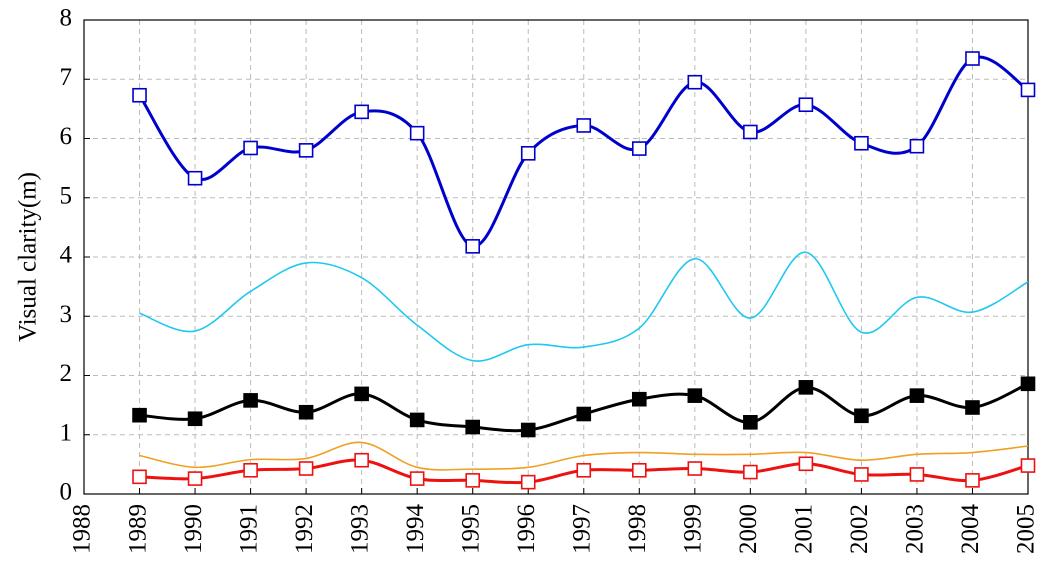  I want to click on x-tick-label: 1994, so click(415, 529).